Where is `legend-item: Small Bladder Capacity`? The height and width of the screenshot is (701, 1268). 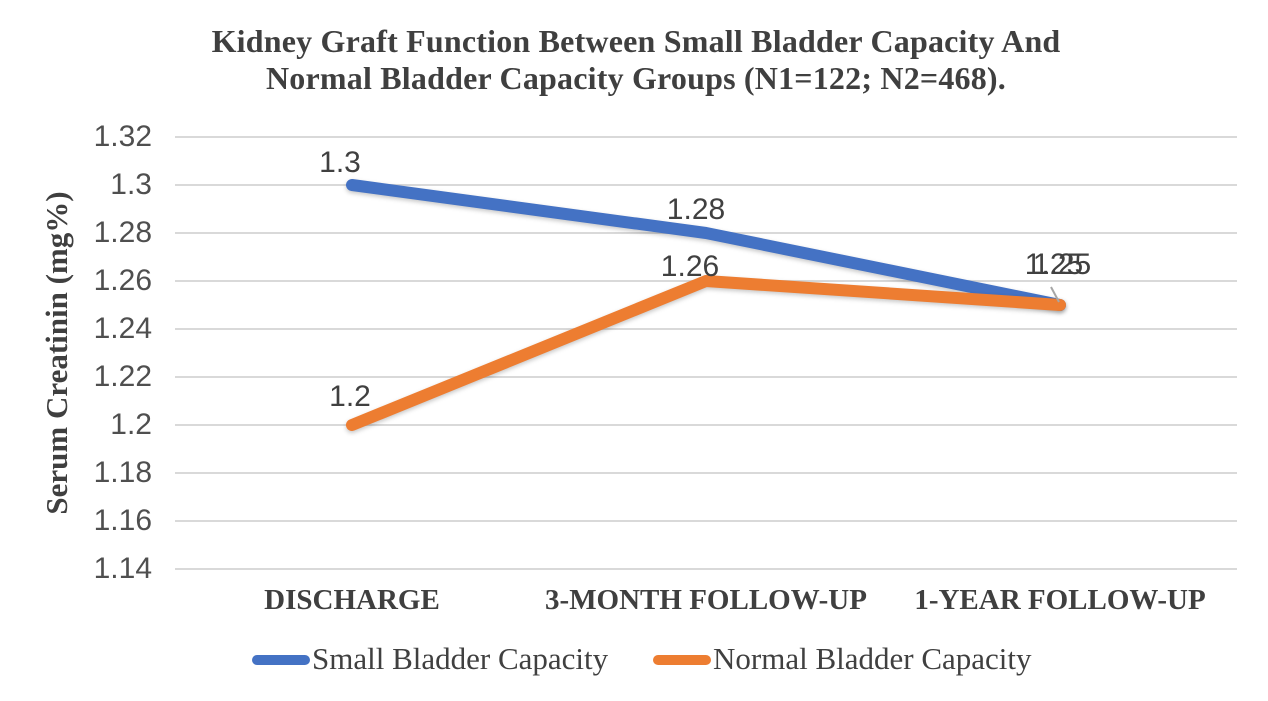
legend-item: Small Bladder Capacity is located at coordinates (430, 659).